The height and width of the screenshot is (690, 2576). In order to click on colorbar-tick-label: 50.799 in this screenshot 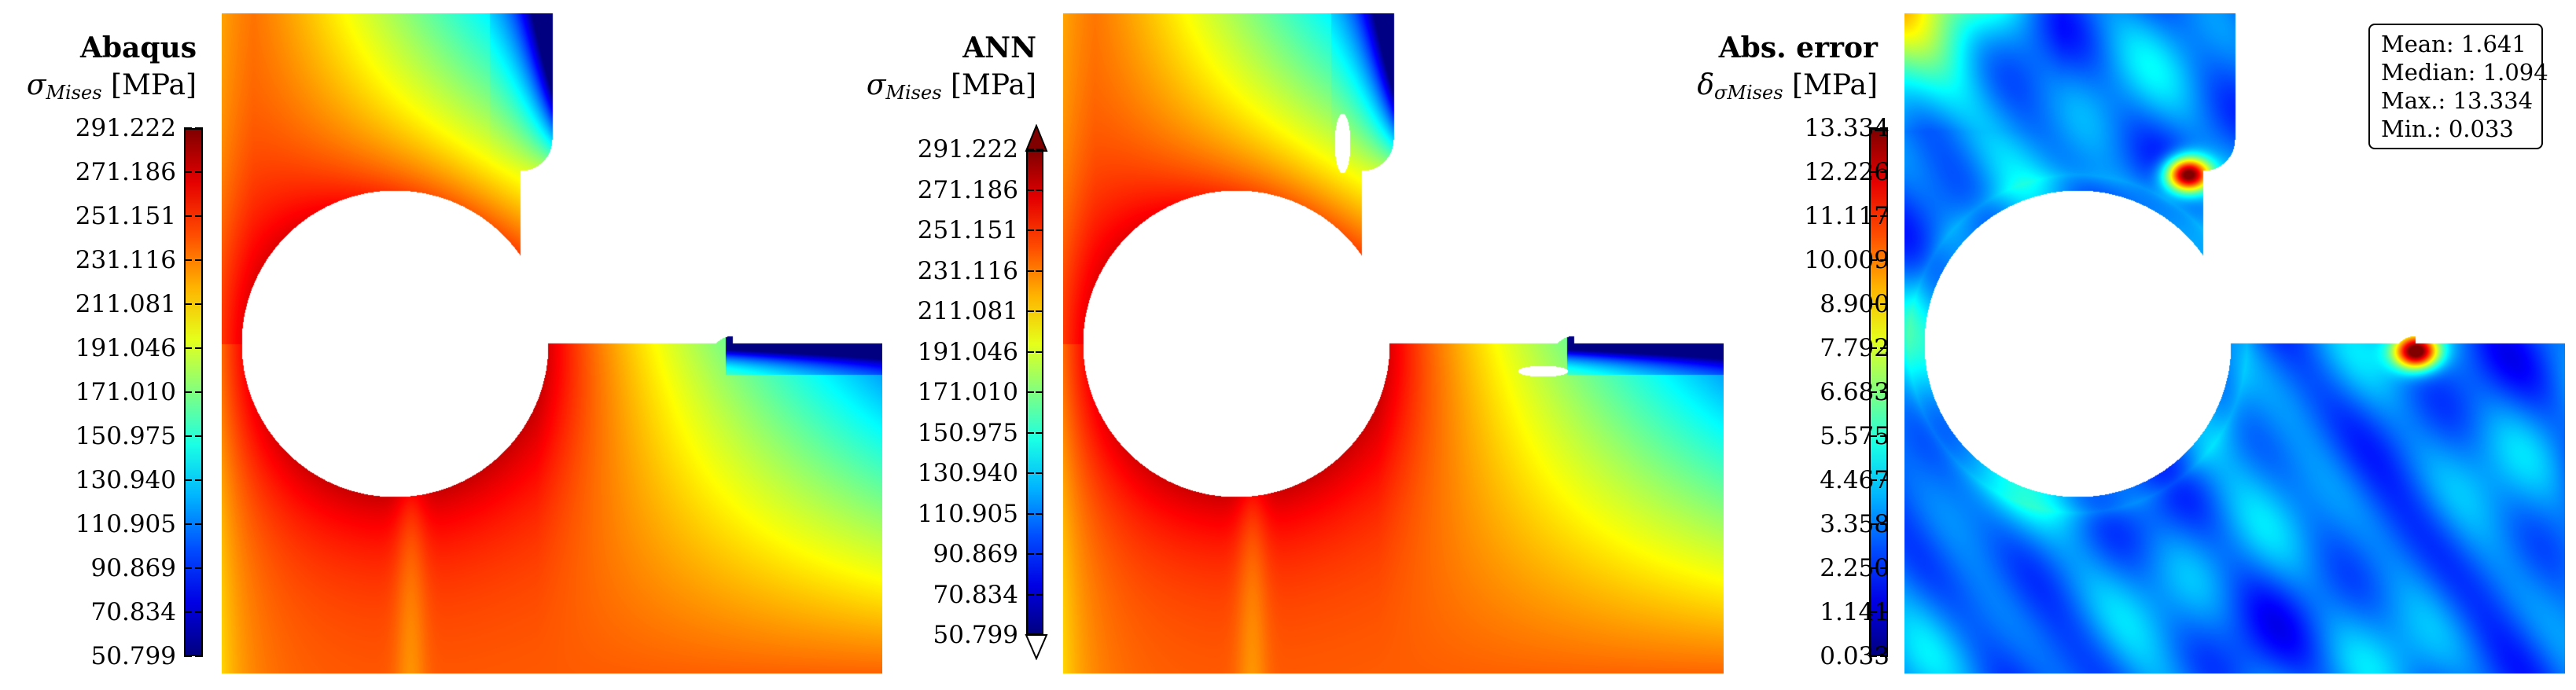, I will do `click(133, 656)`.